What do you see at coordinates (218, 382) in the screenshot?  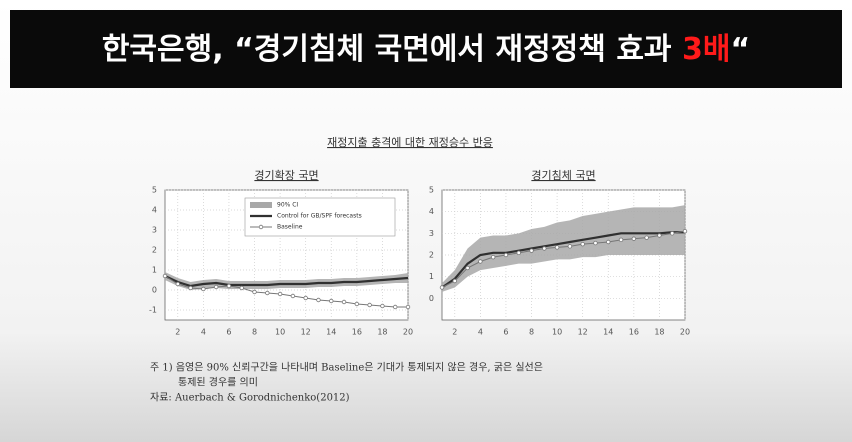 I see `note: 통제된 경우를 의미` at bounding box center [218, 382].